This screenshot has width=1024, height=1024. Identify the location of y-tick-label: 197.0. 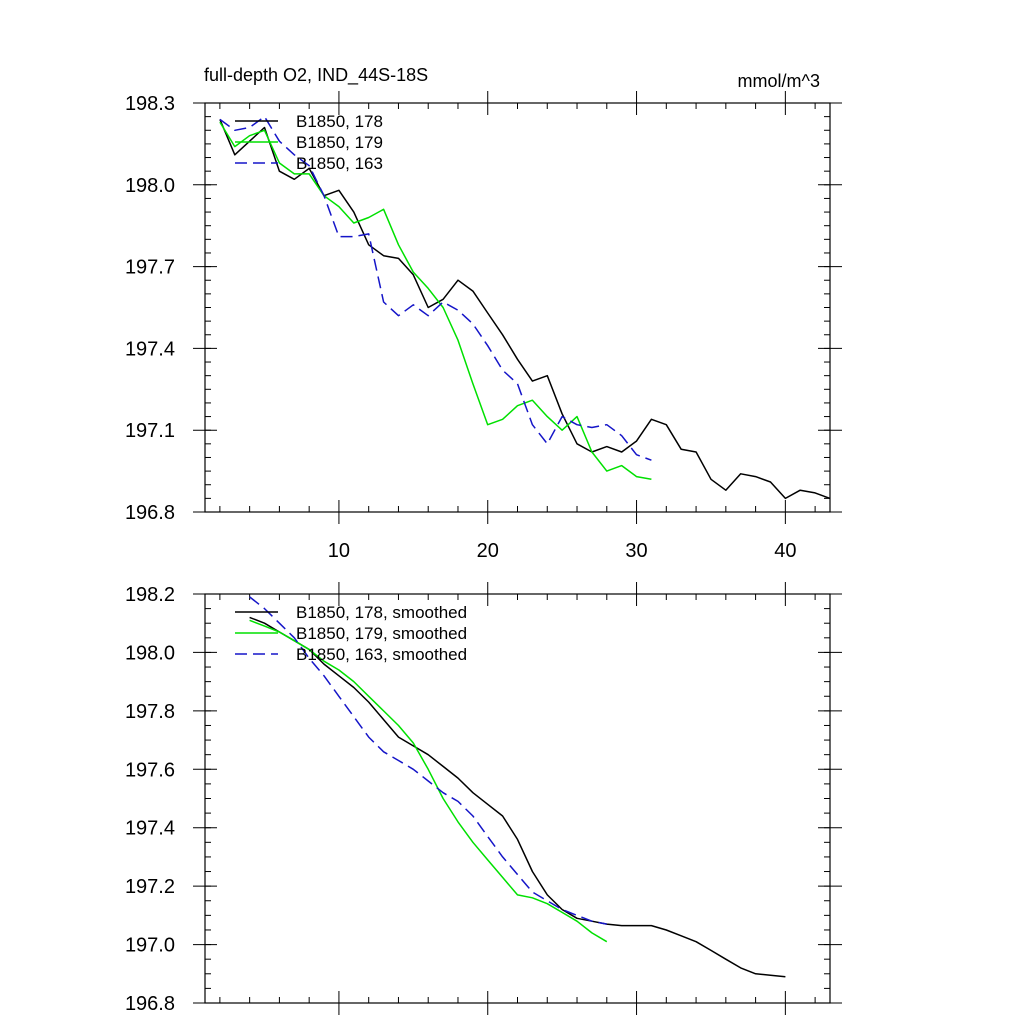
(150, 946).